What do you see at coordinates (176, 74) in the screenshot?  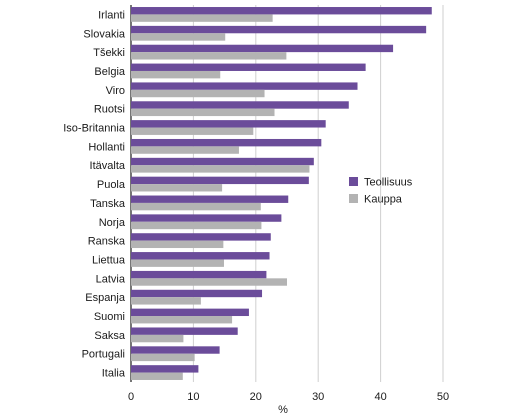 I see `bar-belgia-kauppa` at bounding box center [176, 74].